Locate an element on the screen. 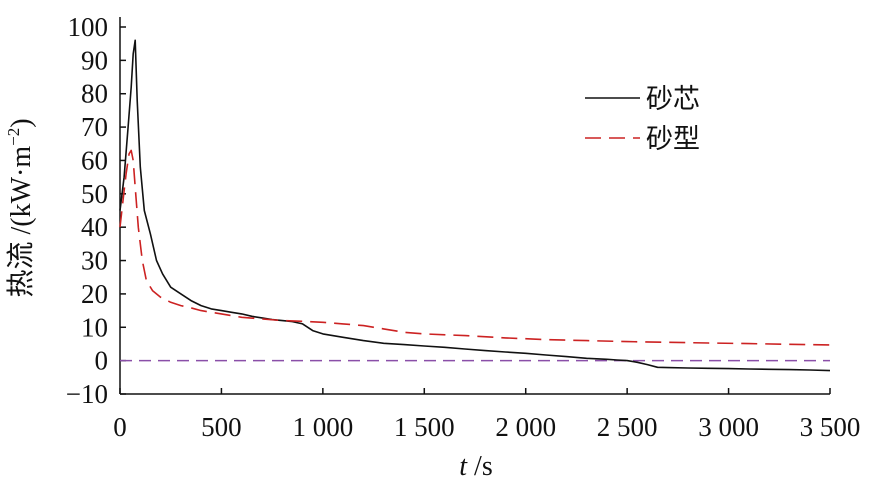  x-tick-label: 1 000 is located at coordinates (322, 427).